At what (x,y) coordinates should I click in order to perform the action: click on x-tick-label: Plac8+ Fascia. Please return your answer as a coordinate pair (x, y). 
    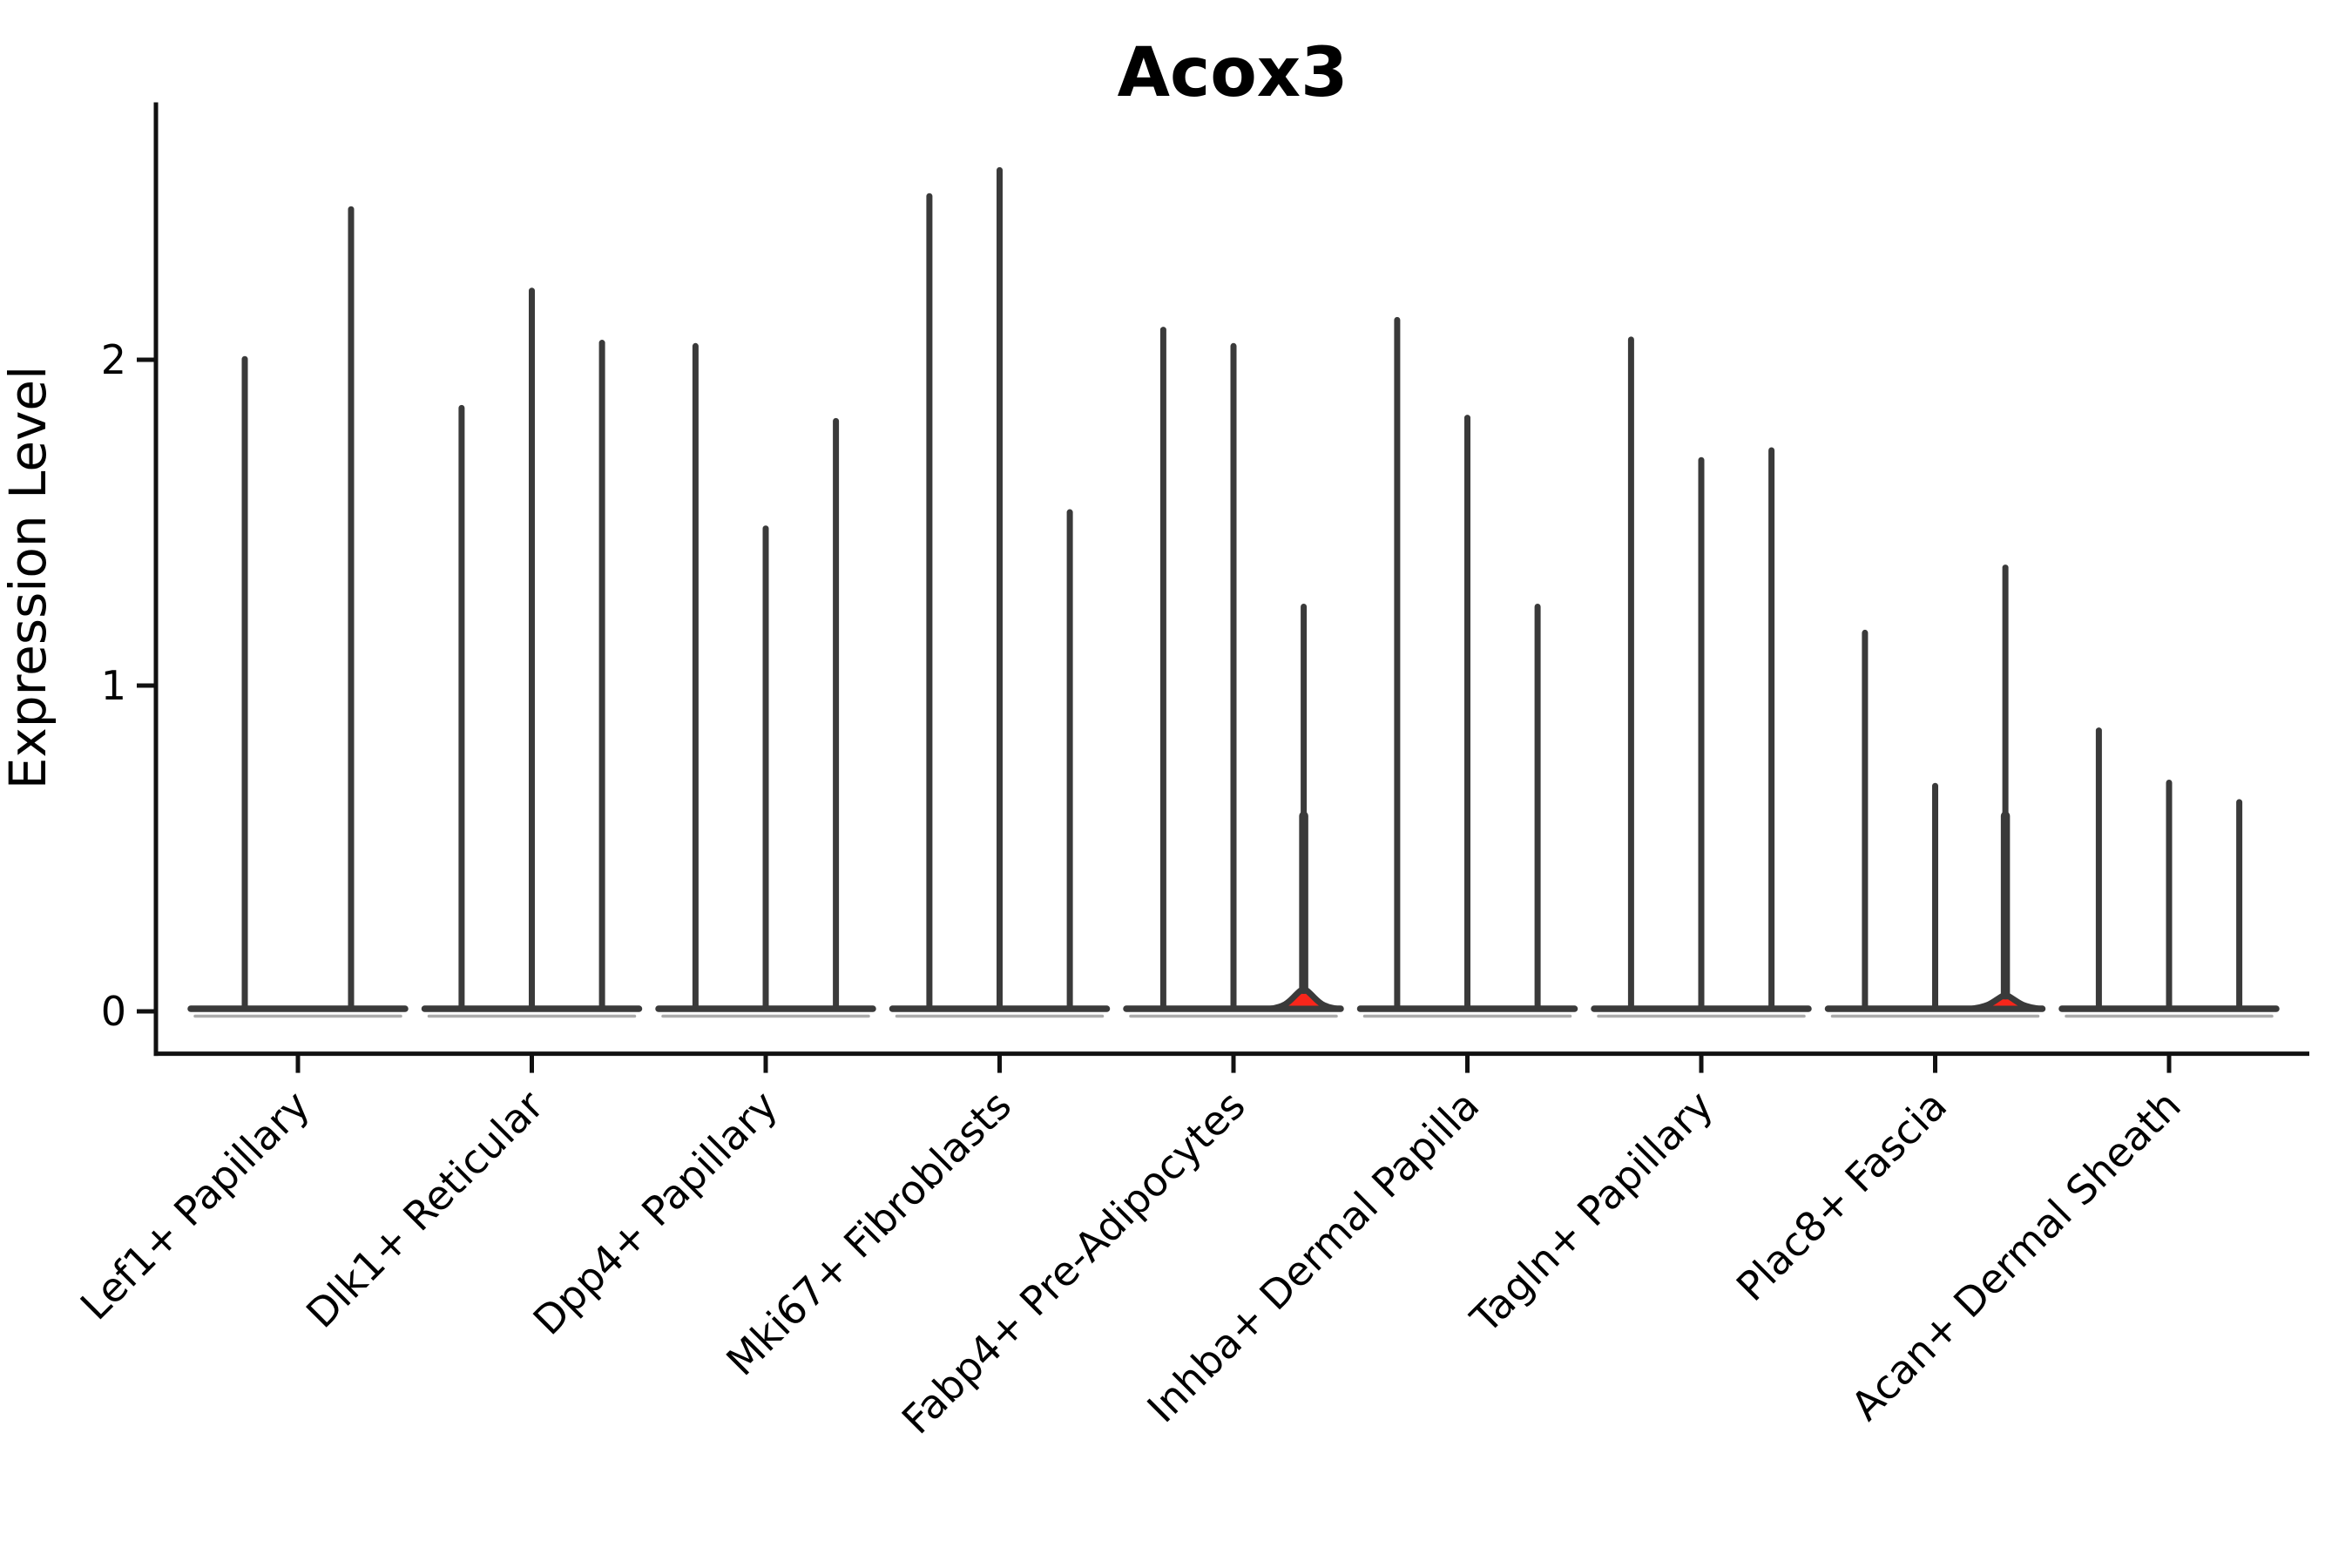
    Looking at the image, I should click on (1841, 1196).